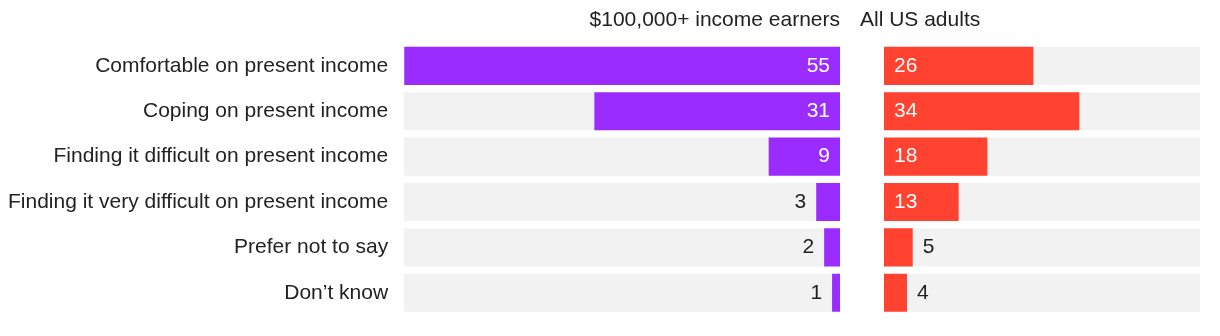 The image size is (1220, 336). I want to click on y-tick-label: Finding it very difficult on present income, so click(198, 200).